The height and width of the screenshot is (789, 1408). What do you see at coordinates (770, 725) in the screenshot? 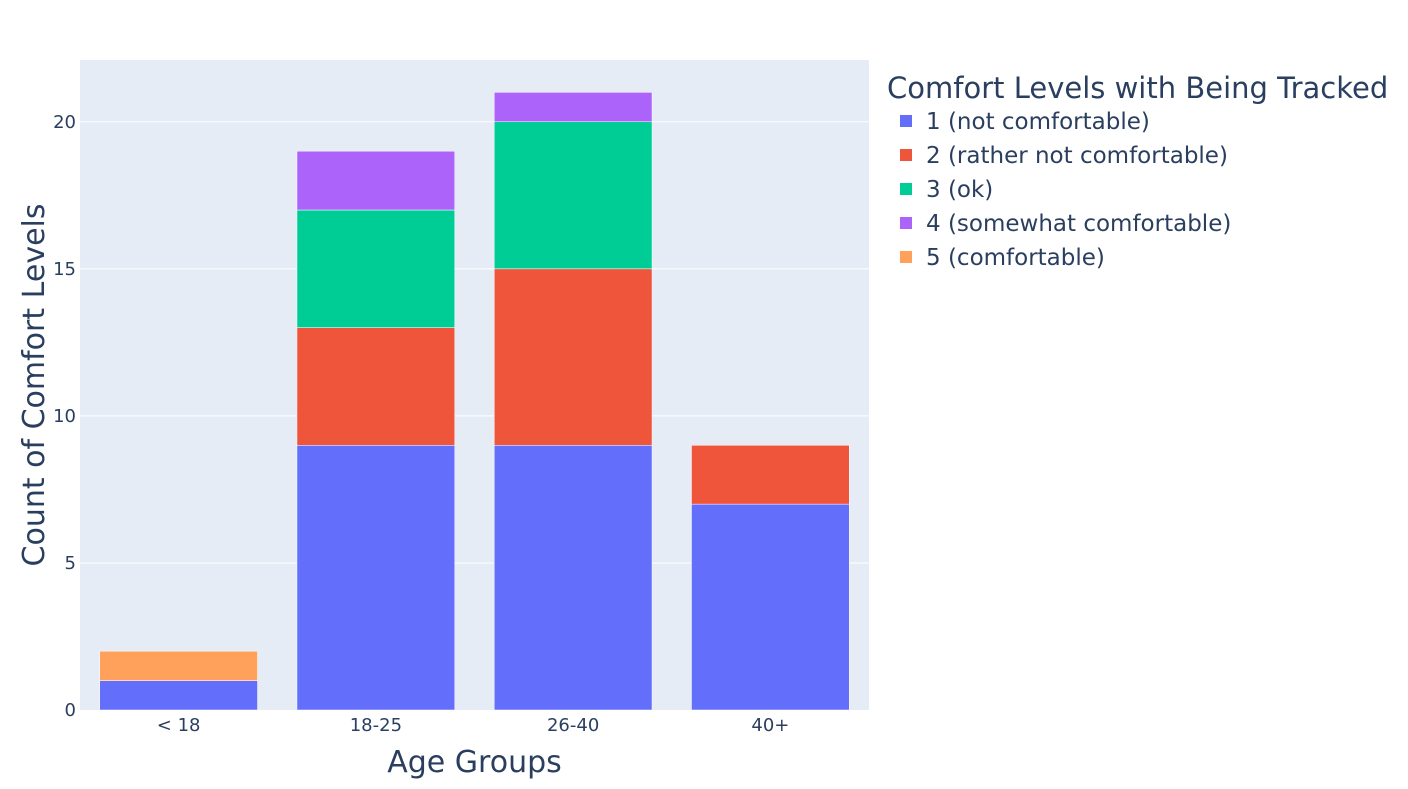
I see `x-tick-label: 40+` at bounding box center [770, 725].